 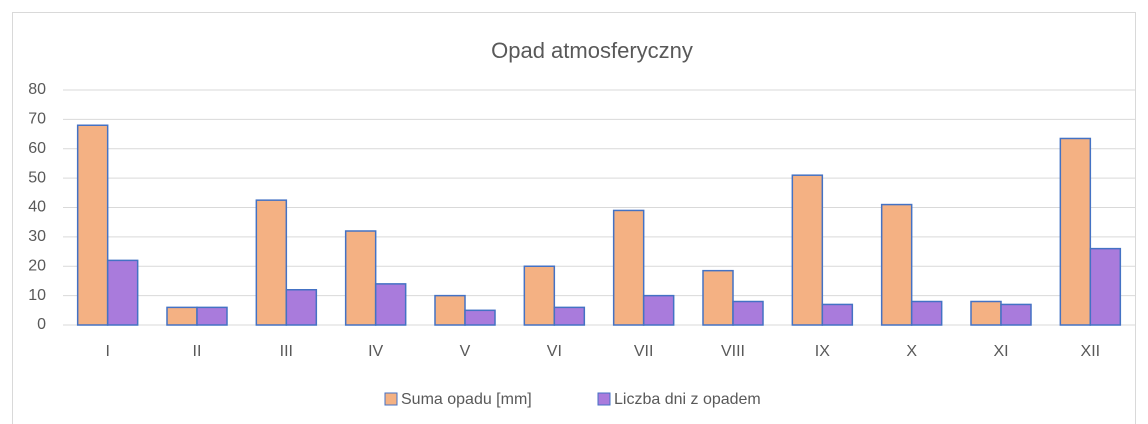 What do you see at coordinates (822, 351) in the screenshot?
I see `x-tick-label: IX` at bounding box center [822, 351].